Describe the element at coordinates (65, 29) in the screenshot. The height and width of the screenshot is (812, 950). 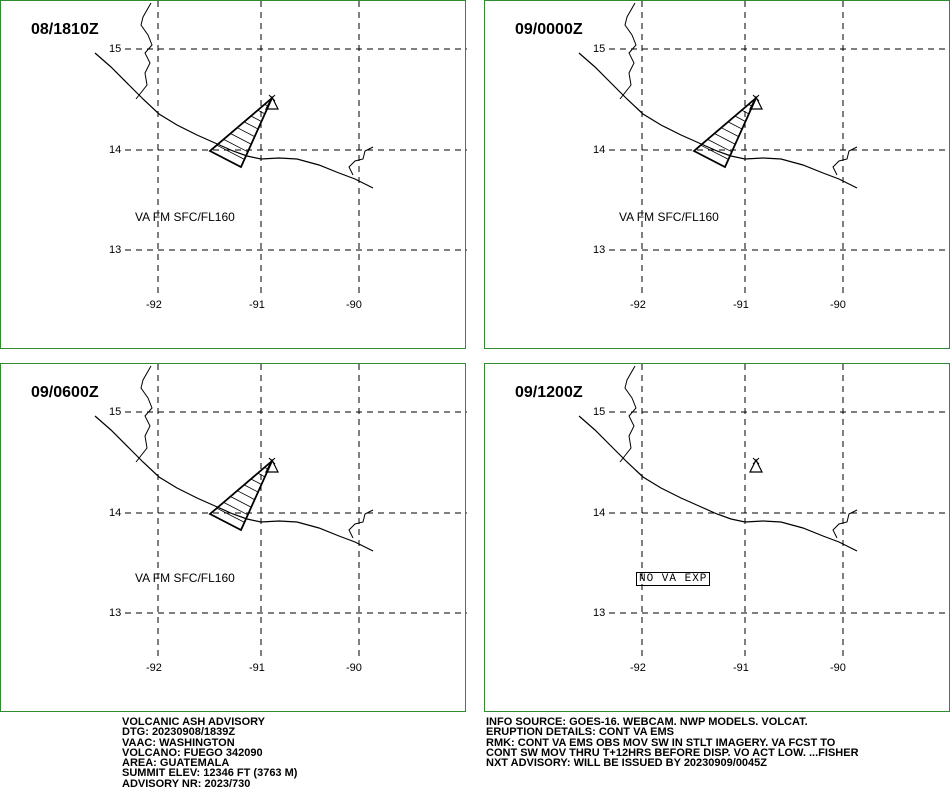
I see `panel-time-title: 08/1810Z` at that location.